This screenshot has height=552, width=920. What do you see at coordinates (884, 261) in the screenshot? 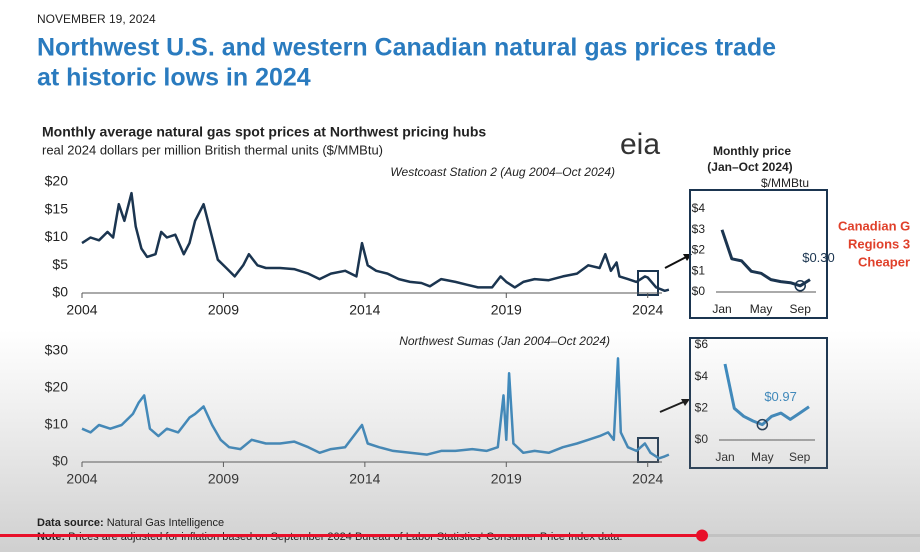
I see `side-text: Cheaper` at bounding box center [884, 261].